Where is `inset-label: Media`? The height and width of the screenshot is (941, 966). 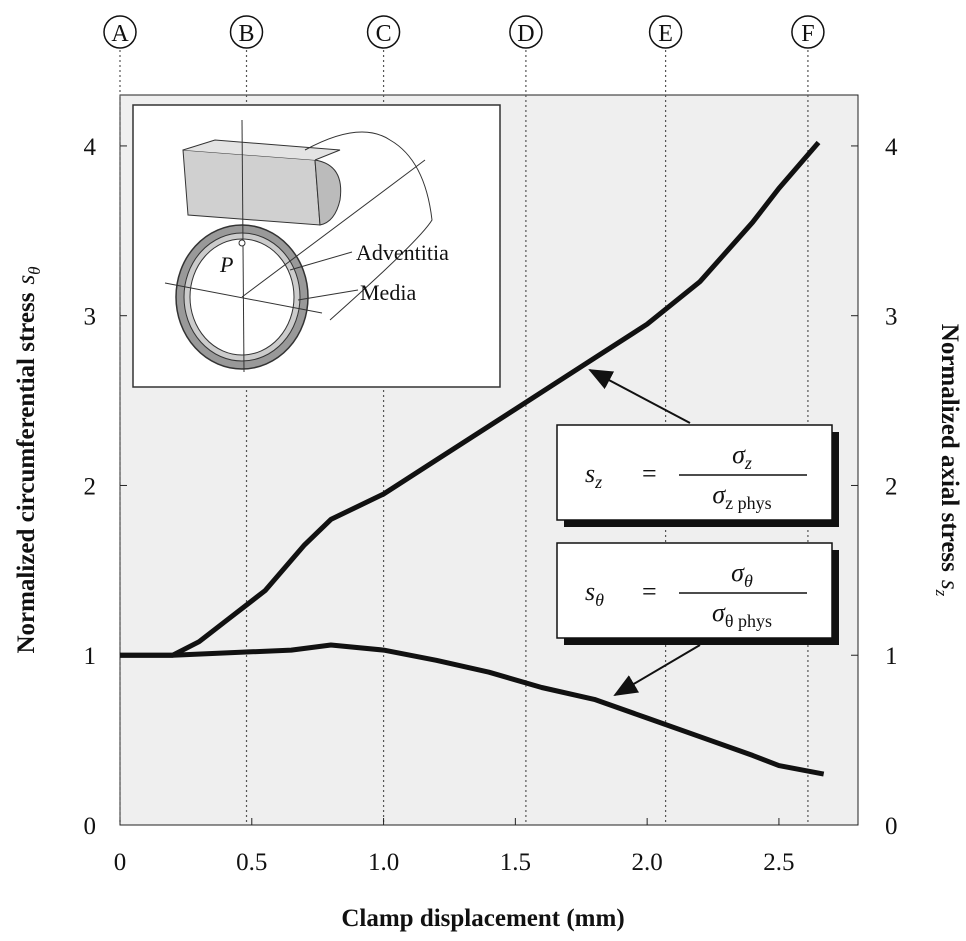 inset-label: Media is located at coordinates (388, 292).